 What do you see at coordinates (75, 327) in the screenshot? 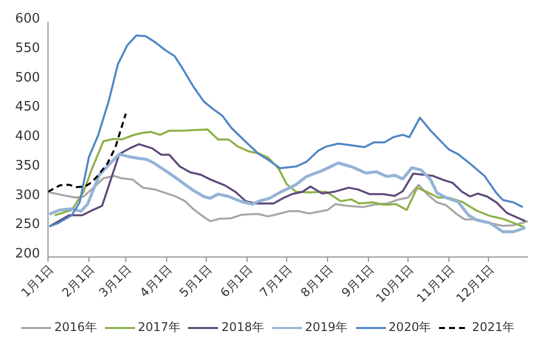
I see `legend-label: 2016年` at bounding box center [75, 327].